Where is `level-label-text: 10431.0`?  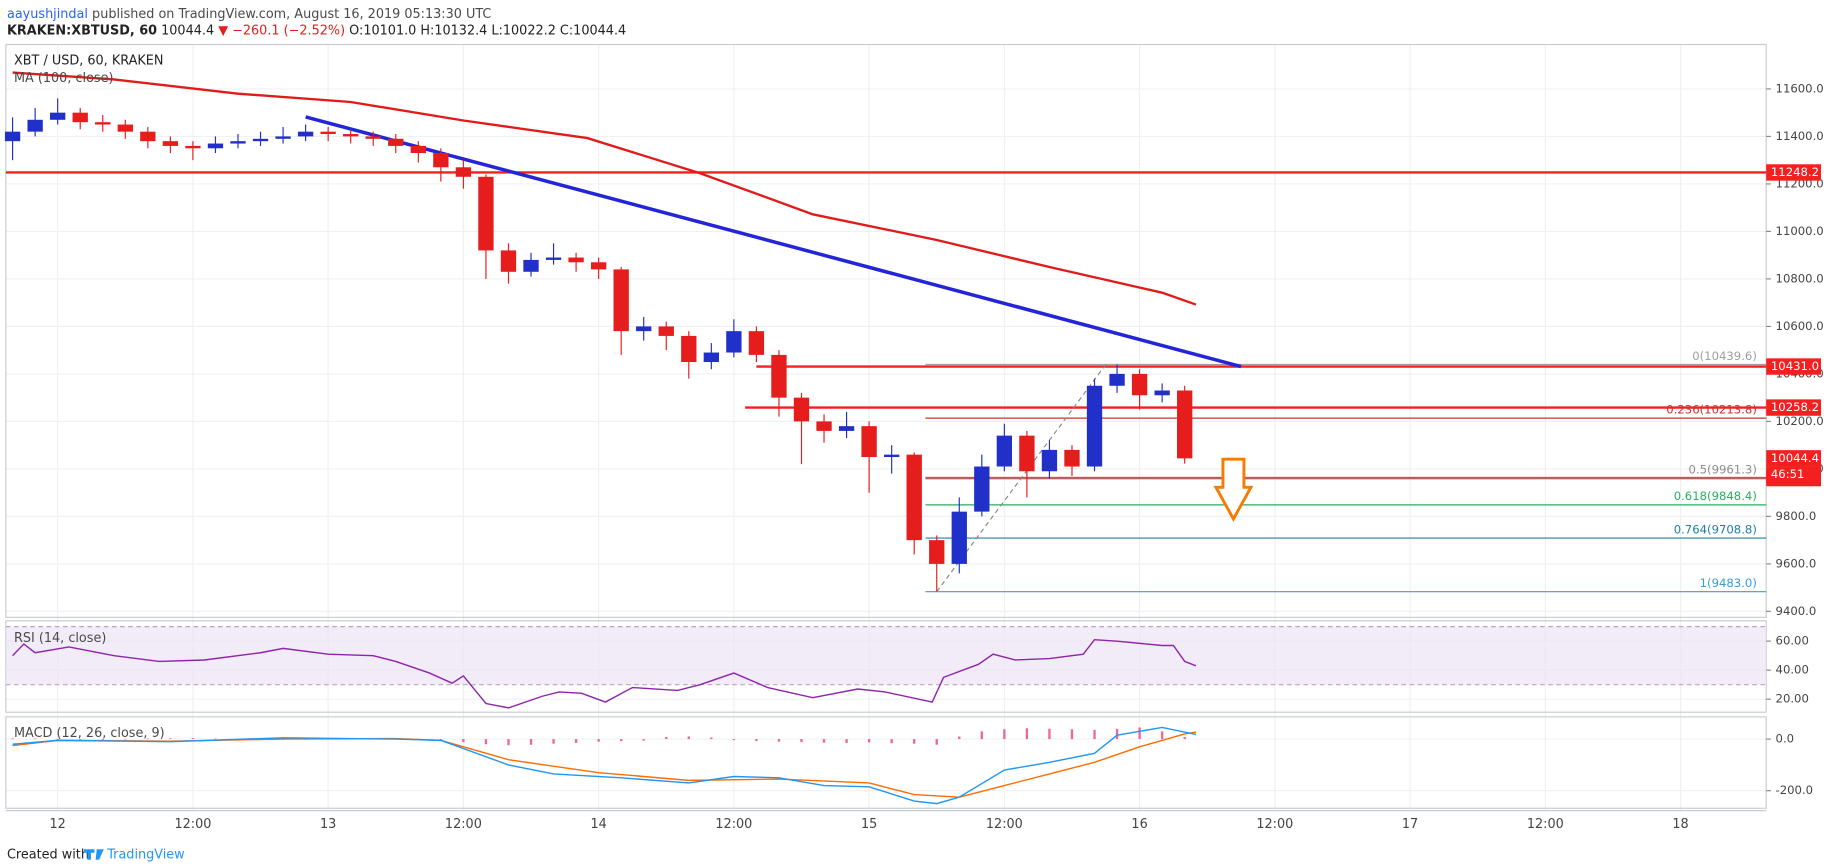
level-label-text: 10431.0 is located at coordinates (1795, 366).